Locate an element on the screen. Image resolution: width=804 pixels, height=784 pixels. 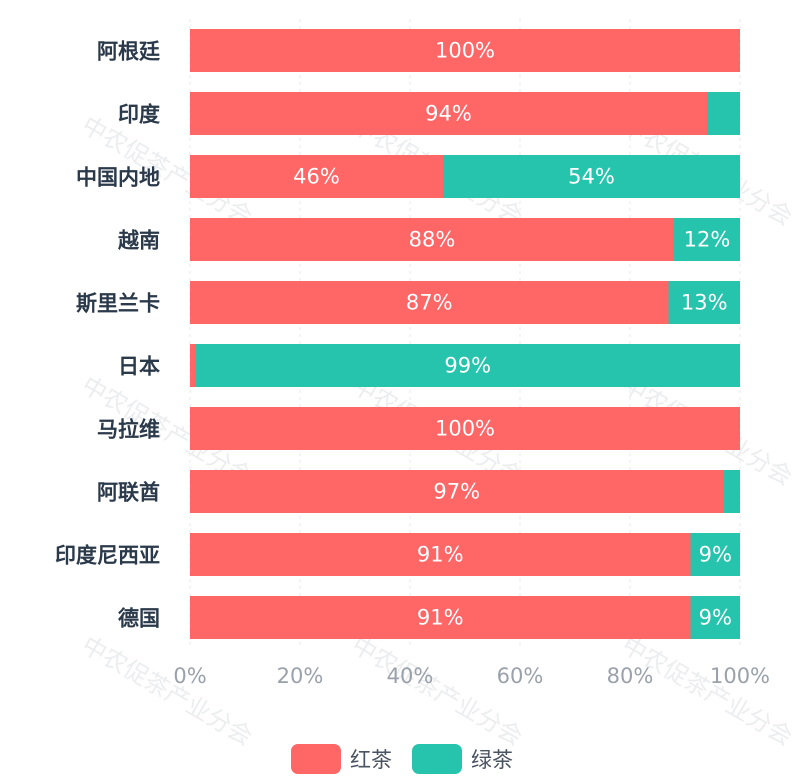
x-tick-label: 100% is located at coordinates (740, 676).